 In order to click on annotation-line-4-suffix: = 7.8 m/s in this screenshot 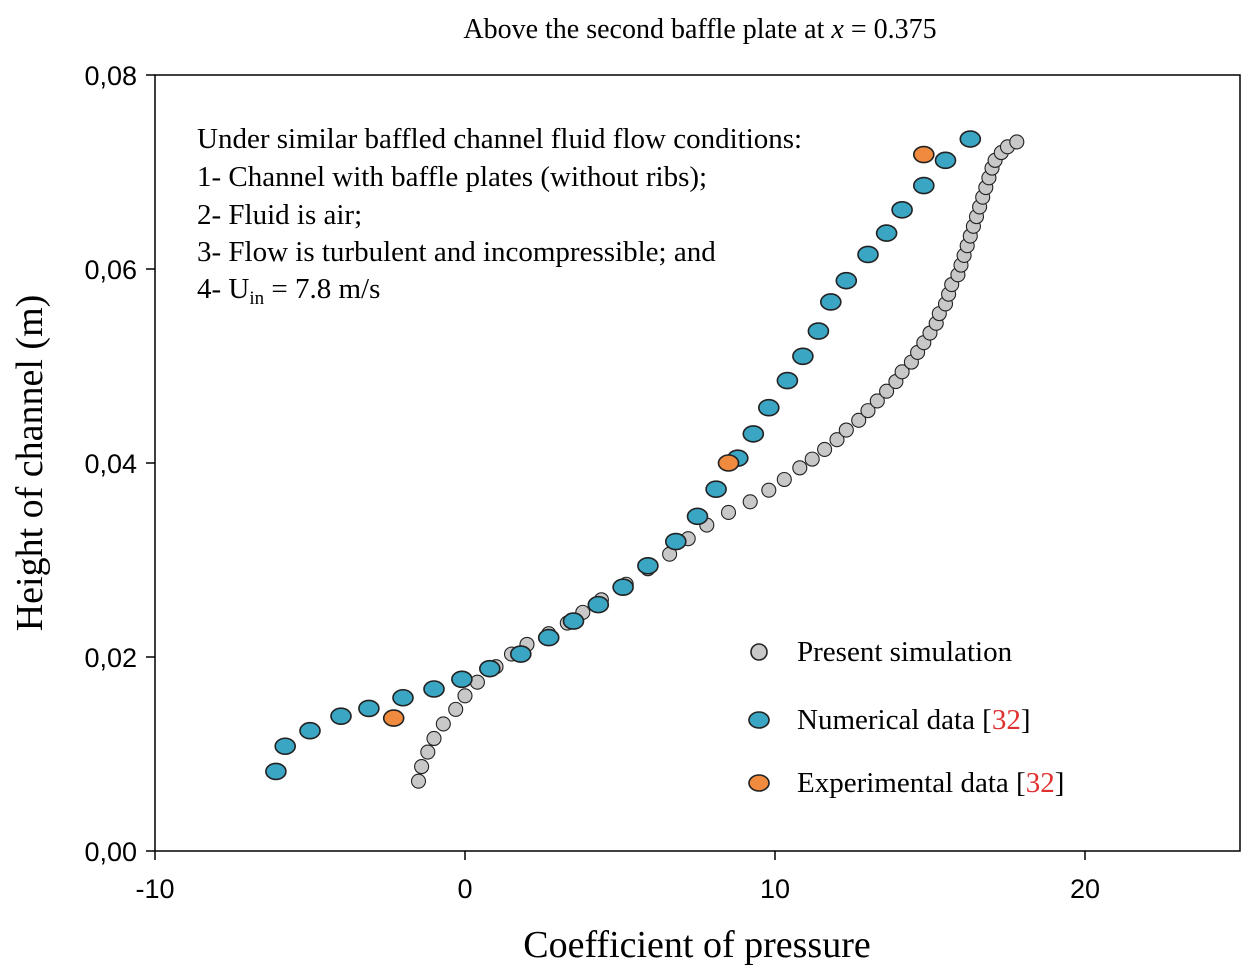, I will do `click(322, 289)`.